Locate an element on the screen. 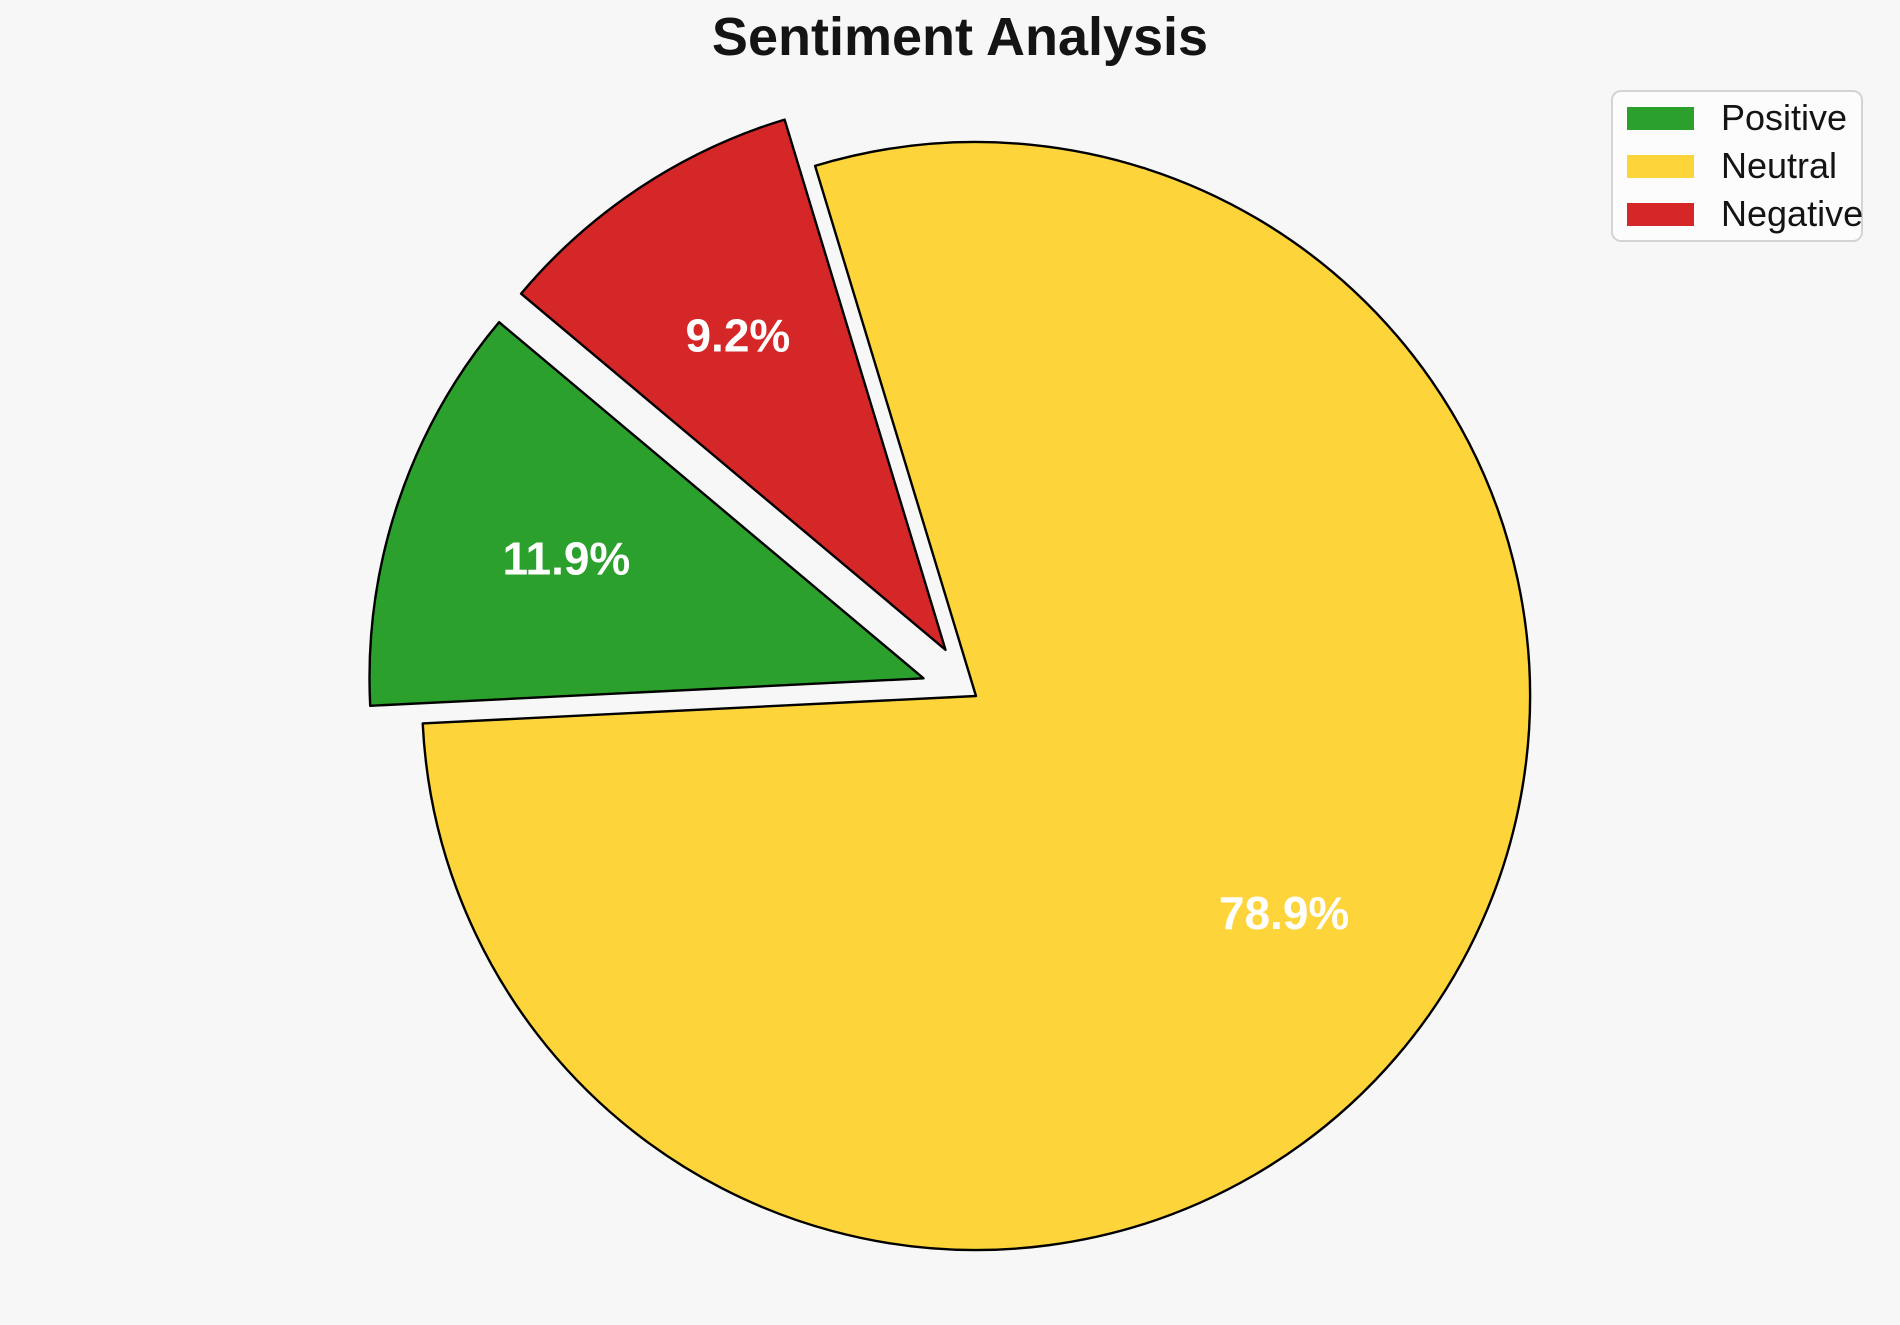  legend: Positive Neutral Negative is located at coordinates (1737, 166).